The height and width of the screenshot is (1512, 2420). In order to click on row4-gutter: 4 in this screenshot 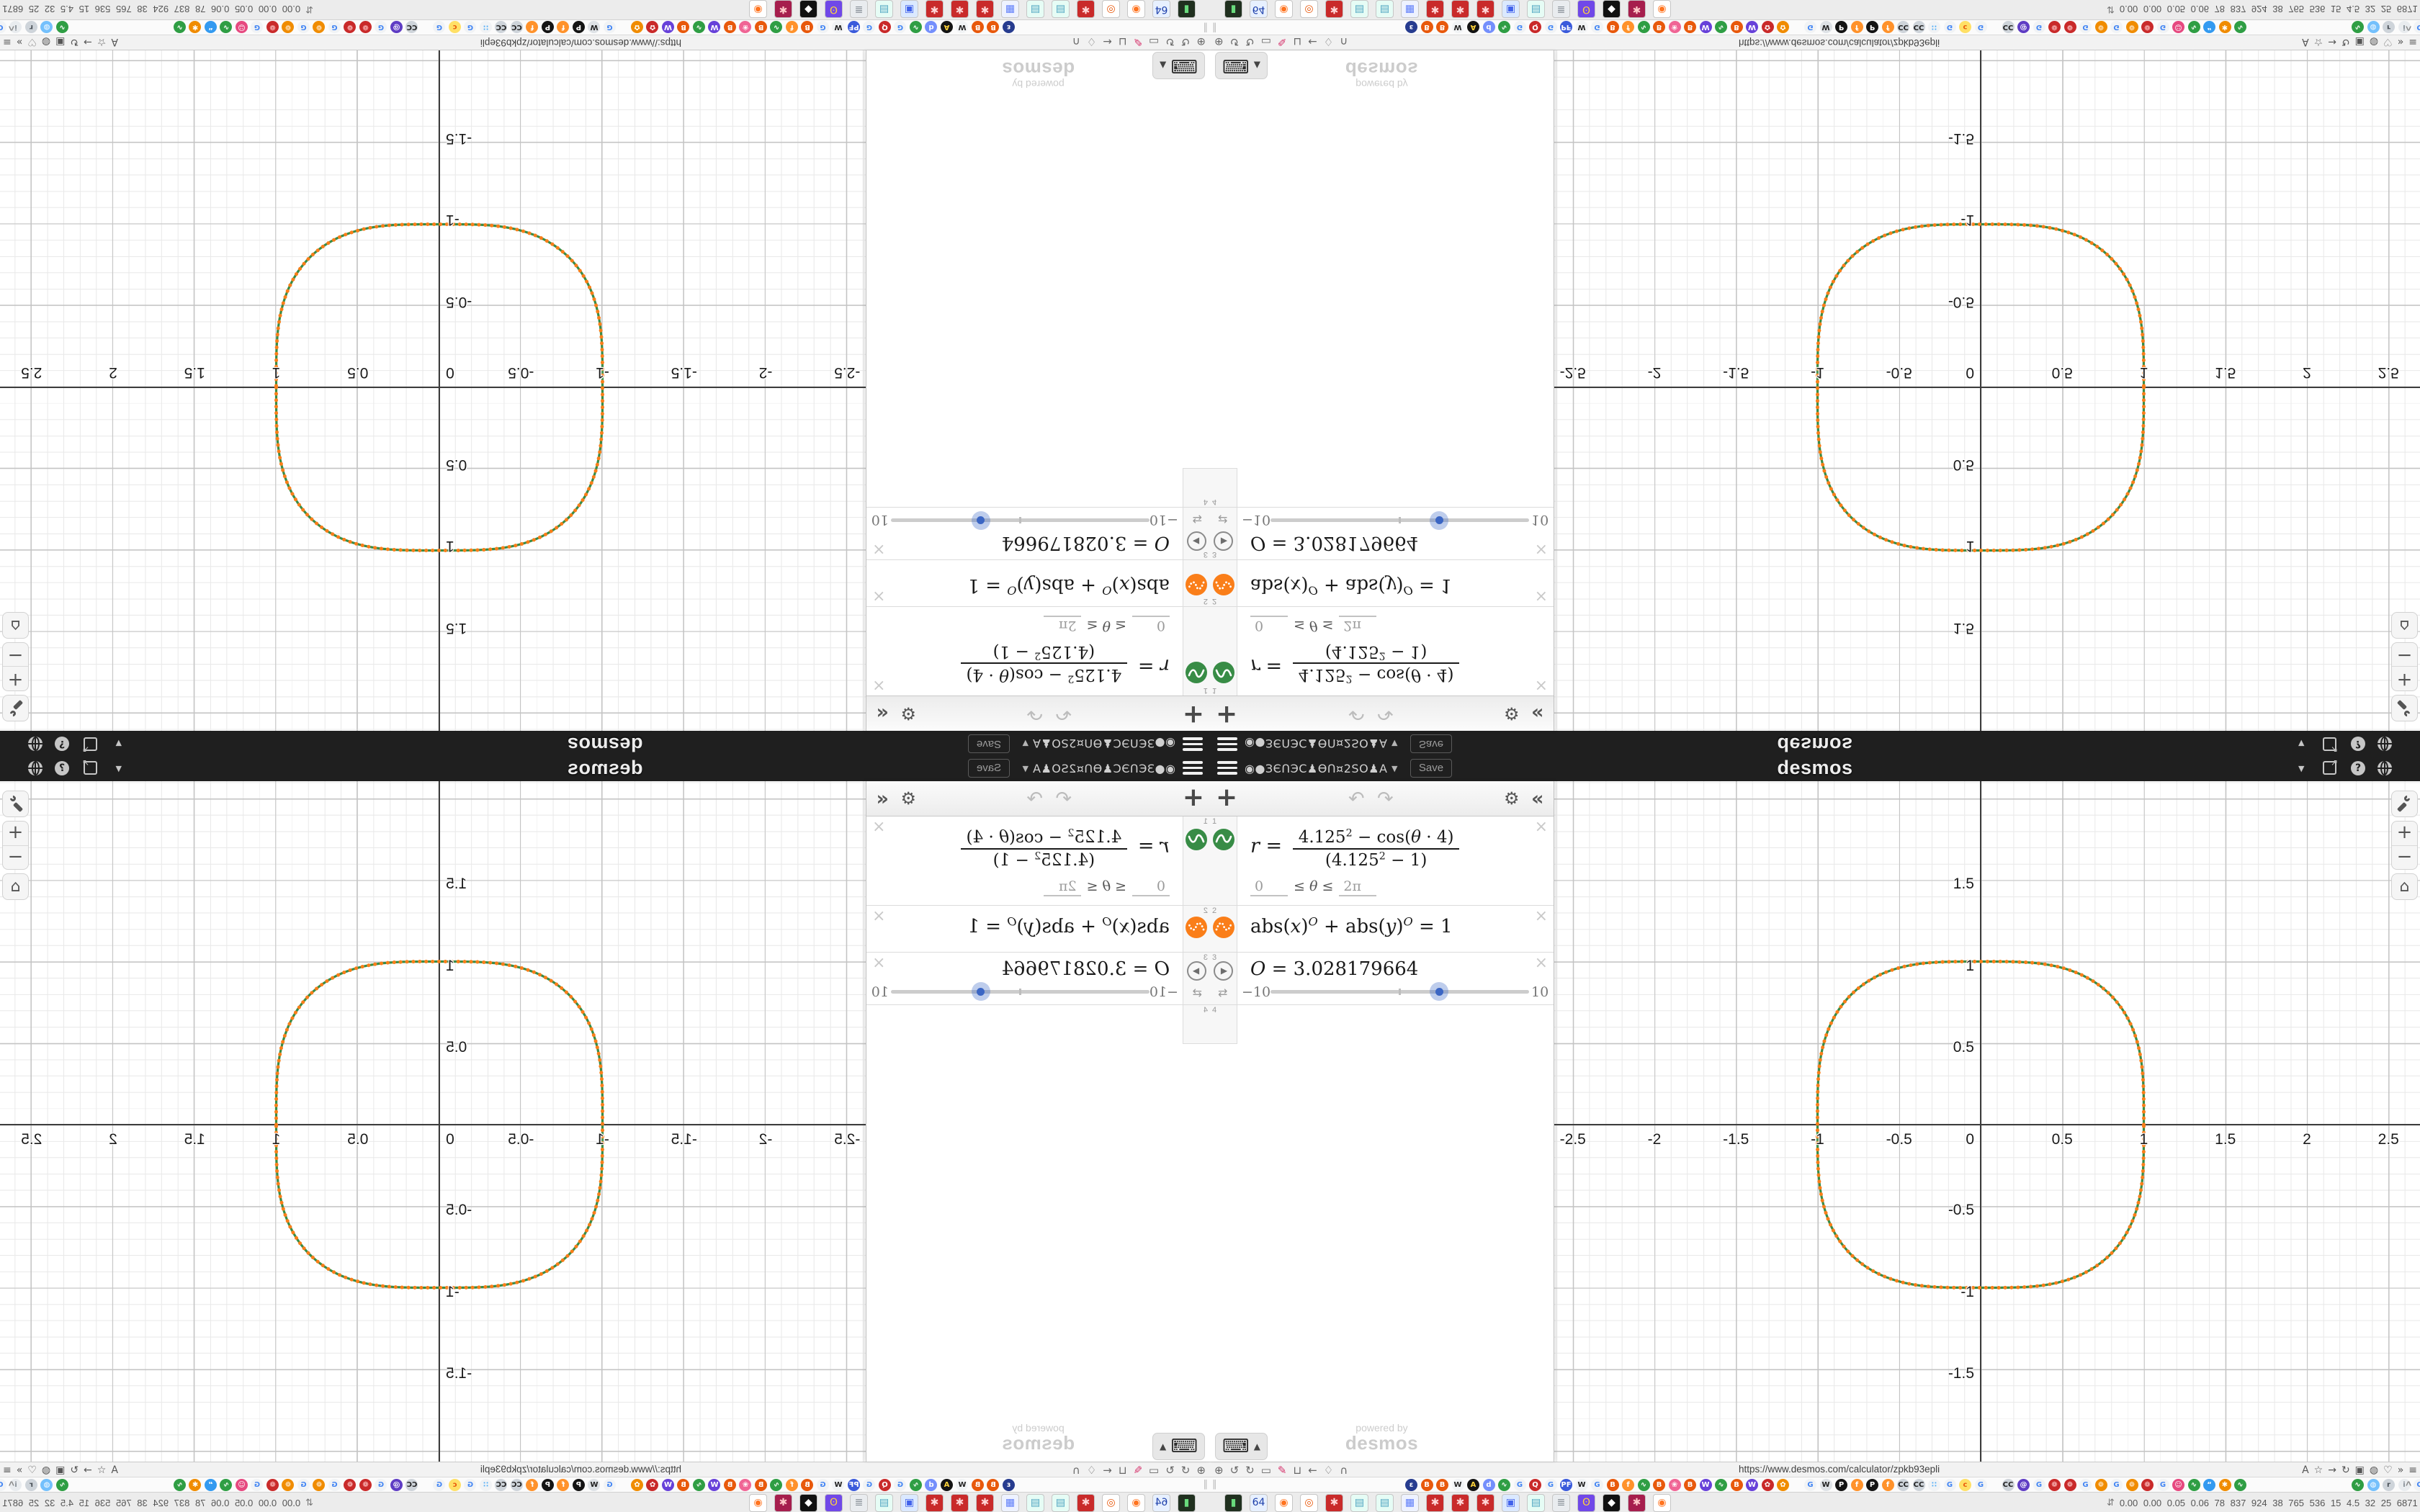, I will do `click(1223, 487)`.